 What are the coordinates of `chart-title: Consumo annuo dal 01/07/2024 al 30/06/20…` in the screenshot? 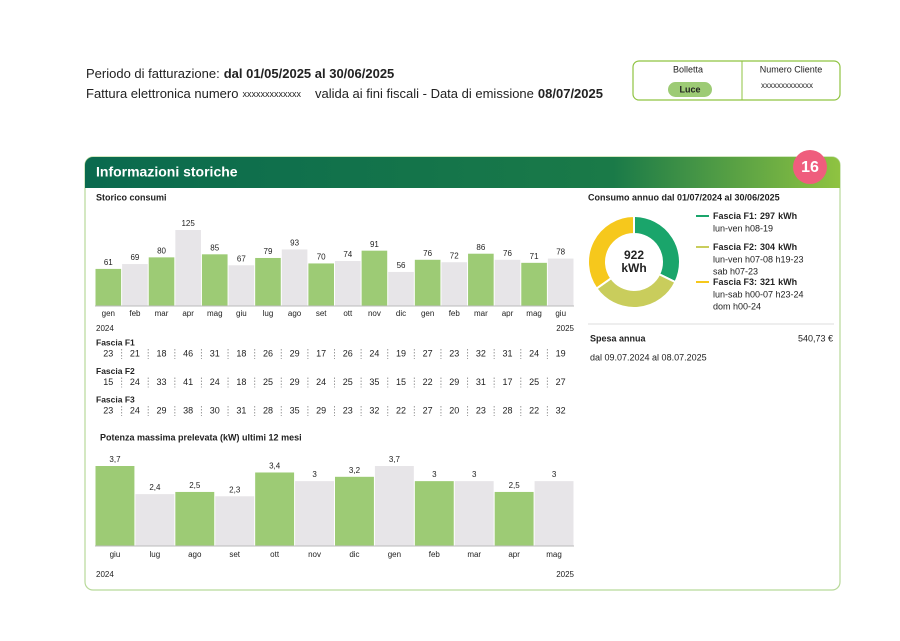 It's located at (684, 197).